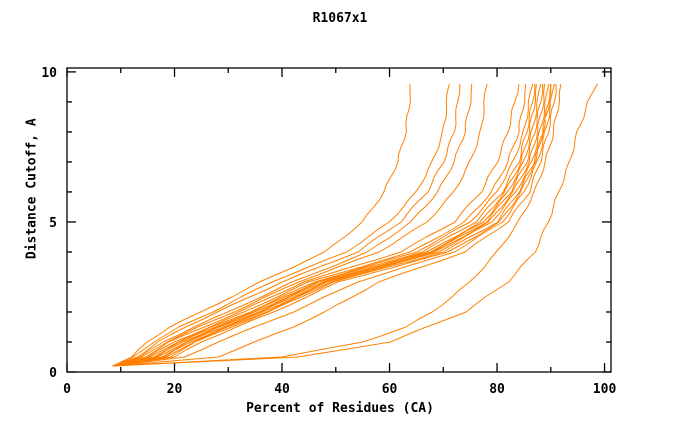 The image size is (680, 440). Describe the element at coordinates (49, 73) in the screenshot. I see `y-tick-label: 10` at that location.